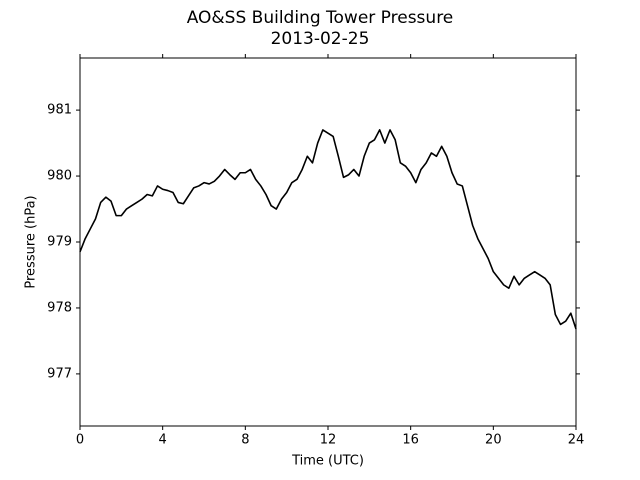  Describe the element at coordinates (320, 18) in the screenshot. I see `chart-title: AO&SS Building Tower Pressure` at that location.